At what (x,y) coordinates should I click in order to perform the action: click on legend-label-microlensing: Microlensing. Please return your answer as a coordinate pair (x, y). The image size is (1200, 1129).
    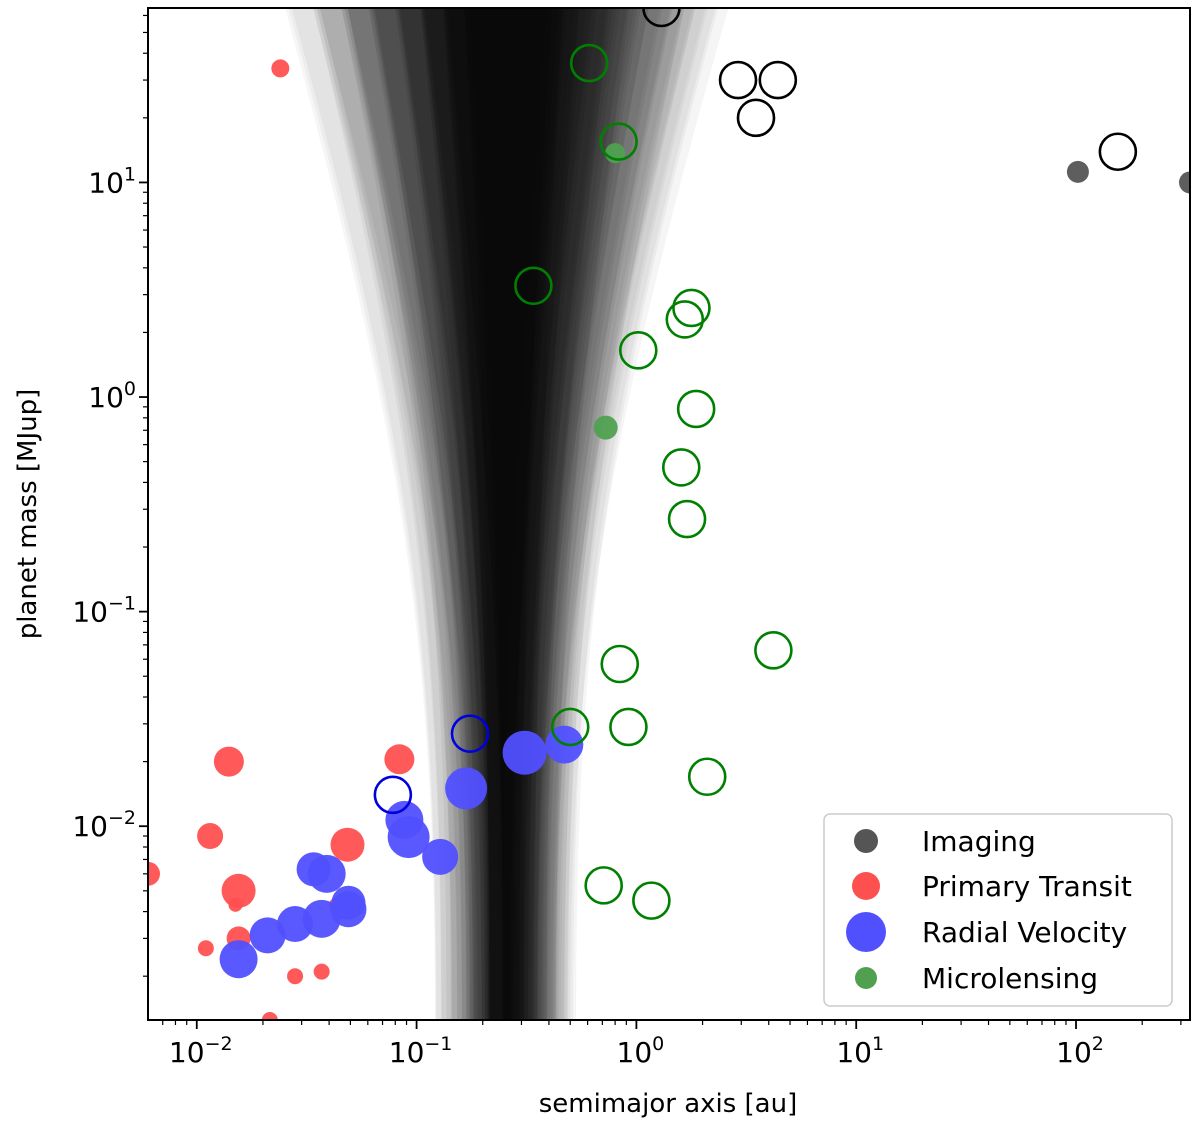
    Looking at the image, I should click on (1010, 978).